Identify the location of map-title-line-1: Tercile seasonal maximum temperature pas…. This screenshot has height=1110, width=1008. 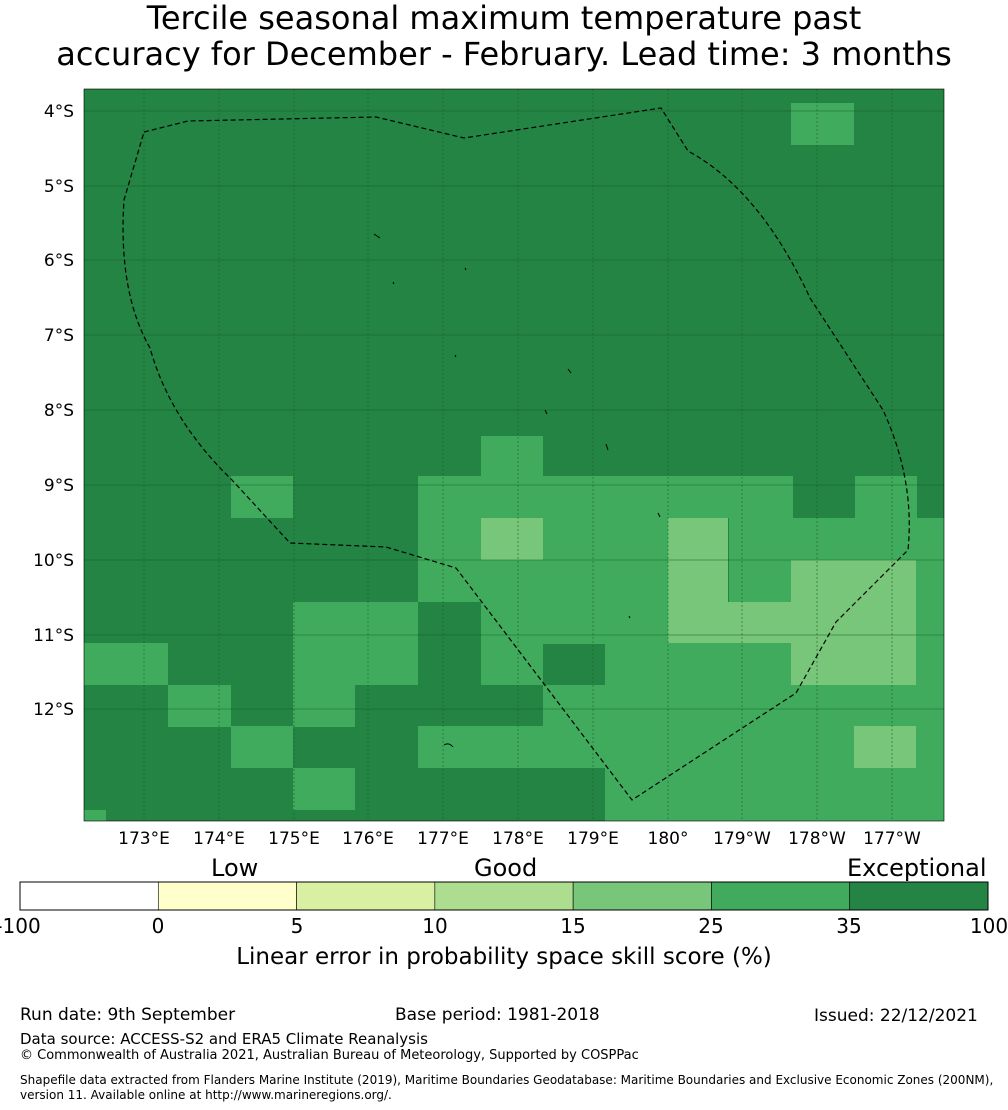
(504, 18).